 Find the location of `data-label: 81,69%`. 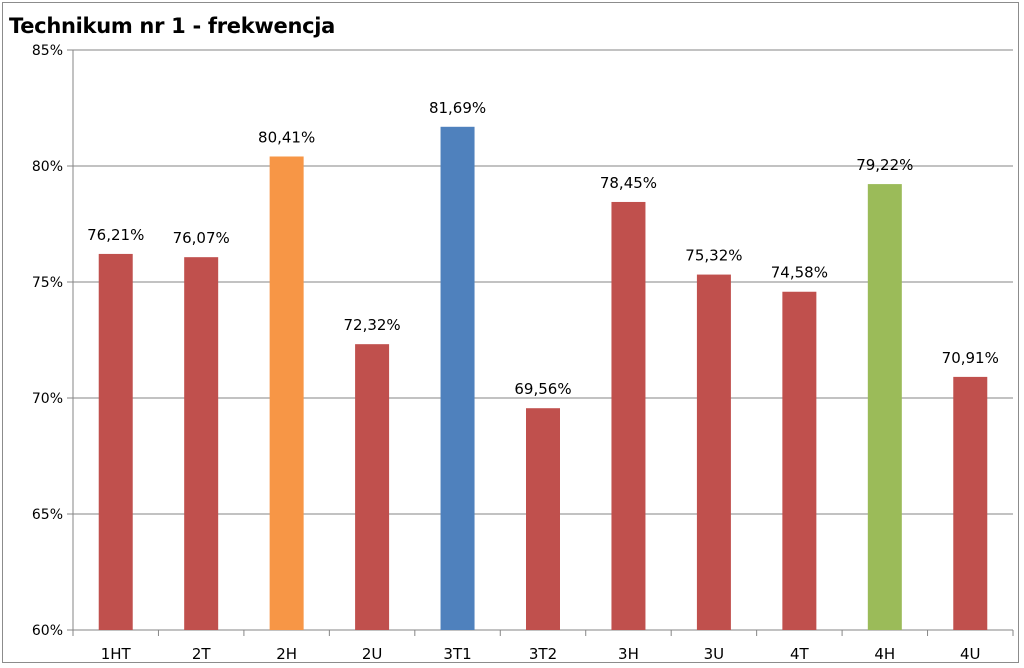

data-label: 81,69% is located at coordinates (457, 108).